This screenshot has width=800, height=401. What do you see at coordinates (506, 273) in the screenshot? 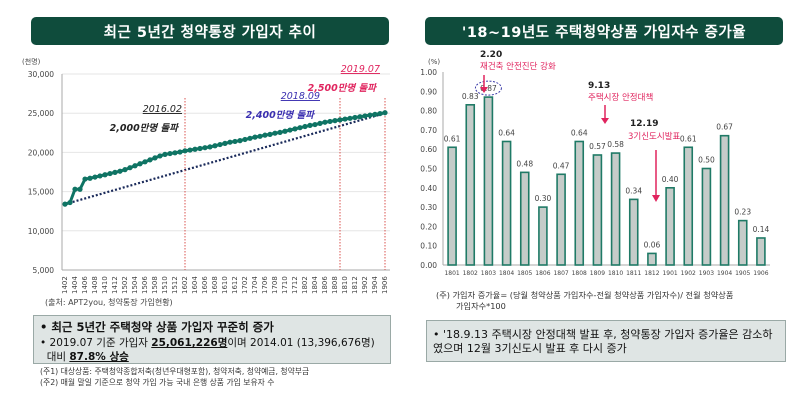
I see `x-tick-label: 1804` at bounding box center [506, 273].